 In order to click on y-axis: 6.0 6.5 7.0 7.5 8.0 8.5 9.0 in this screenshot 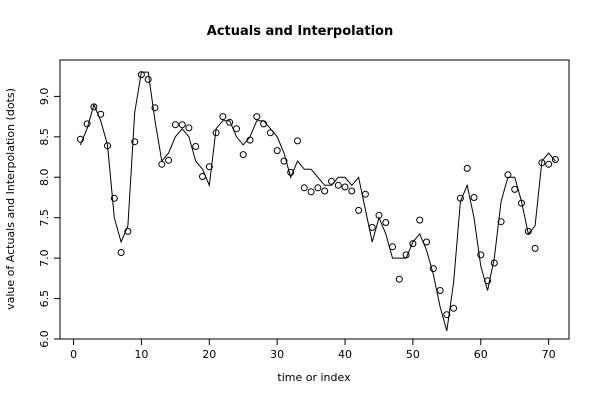, I will do `click(49, 218)`.